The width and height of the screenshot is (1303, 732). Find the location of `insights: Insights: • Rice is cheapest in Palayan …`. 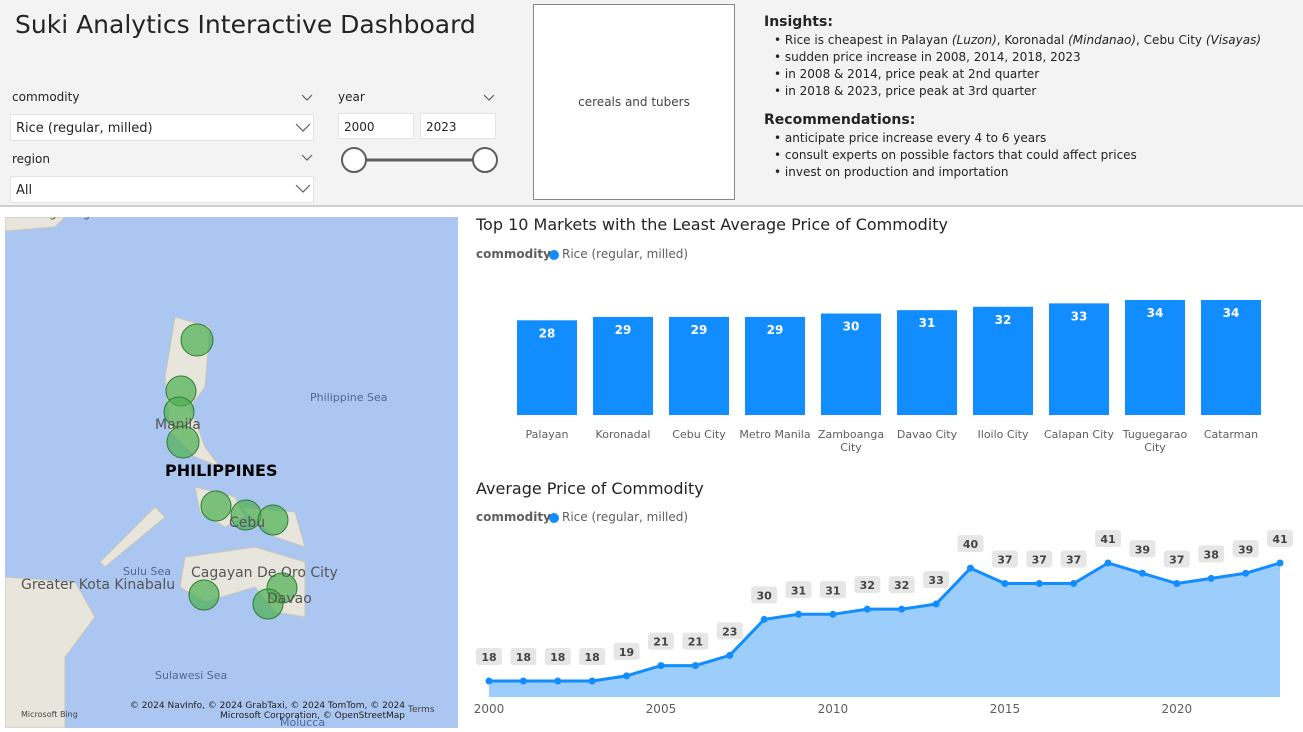

insights: Insights: • Rice is cheapest in Palayan … is located at coordinates (1029, 96).